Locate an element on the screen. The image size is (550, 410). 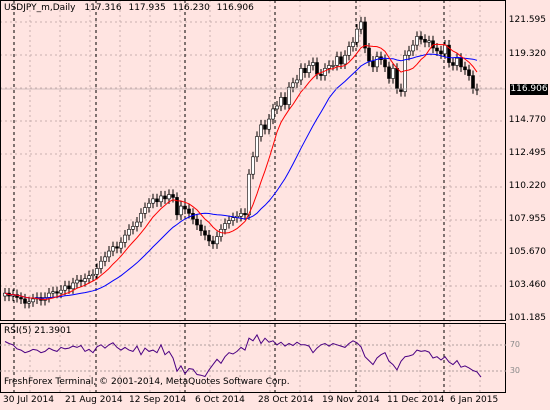
date-tick: 6 Oct 2014 is located at coordinates (220, 400).